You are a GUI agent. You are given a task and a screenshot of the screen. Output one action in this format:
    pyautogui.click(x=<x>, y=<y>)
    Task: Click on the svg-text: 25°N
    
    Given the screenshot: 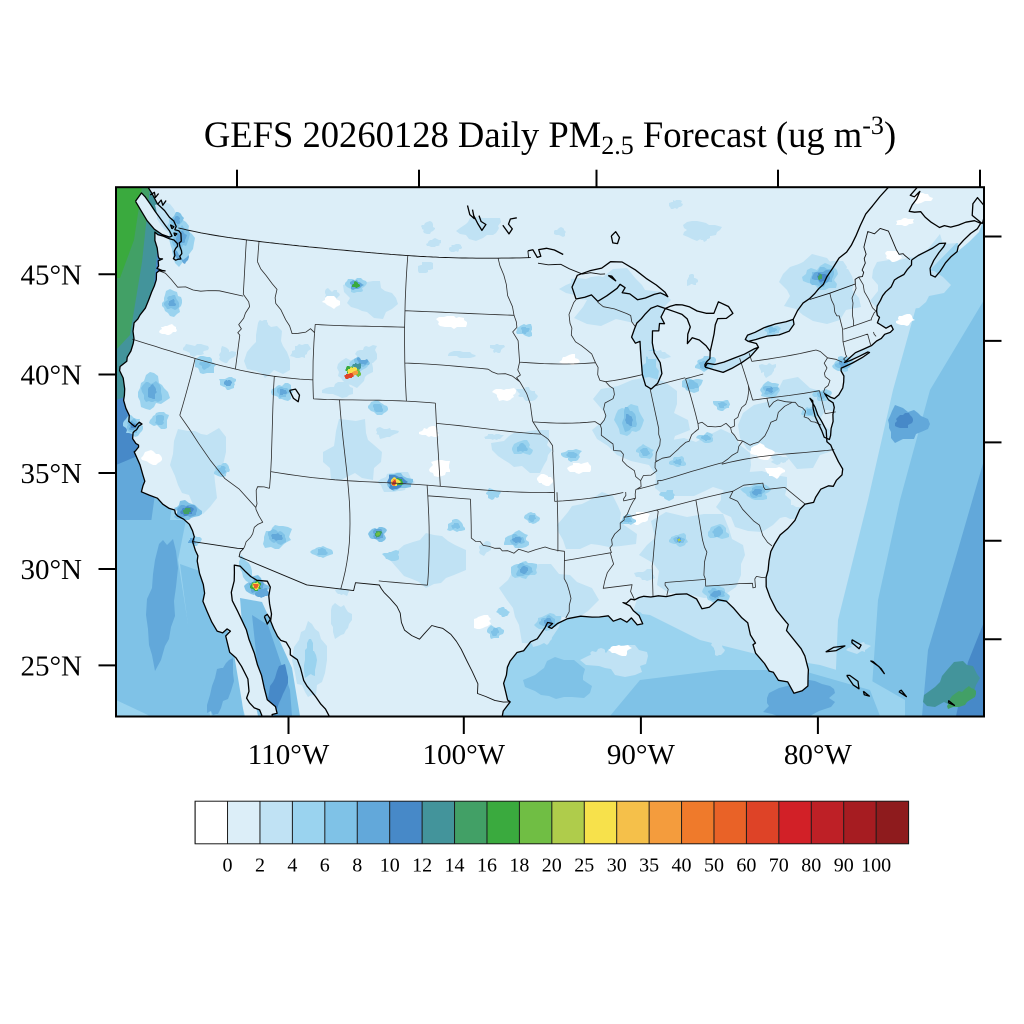 What is the action you would take?
    pyautogui.click(x=51, y=667)
    